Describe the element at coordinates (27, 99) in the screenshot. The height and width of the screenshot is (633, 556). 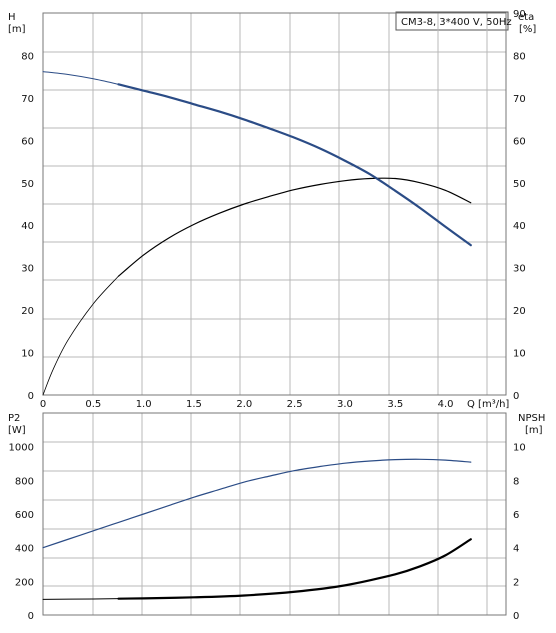
I see `left-axis-tick-label: 70` at that location.